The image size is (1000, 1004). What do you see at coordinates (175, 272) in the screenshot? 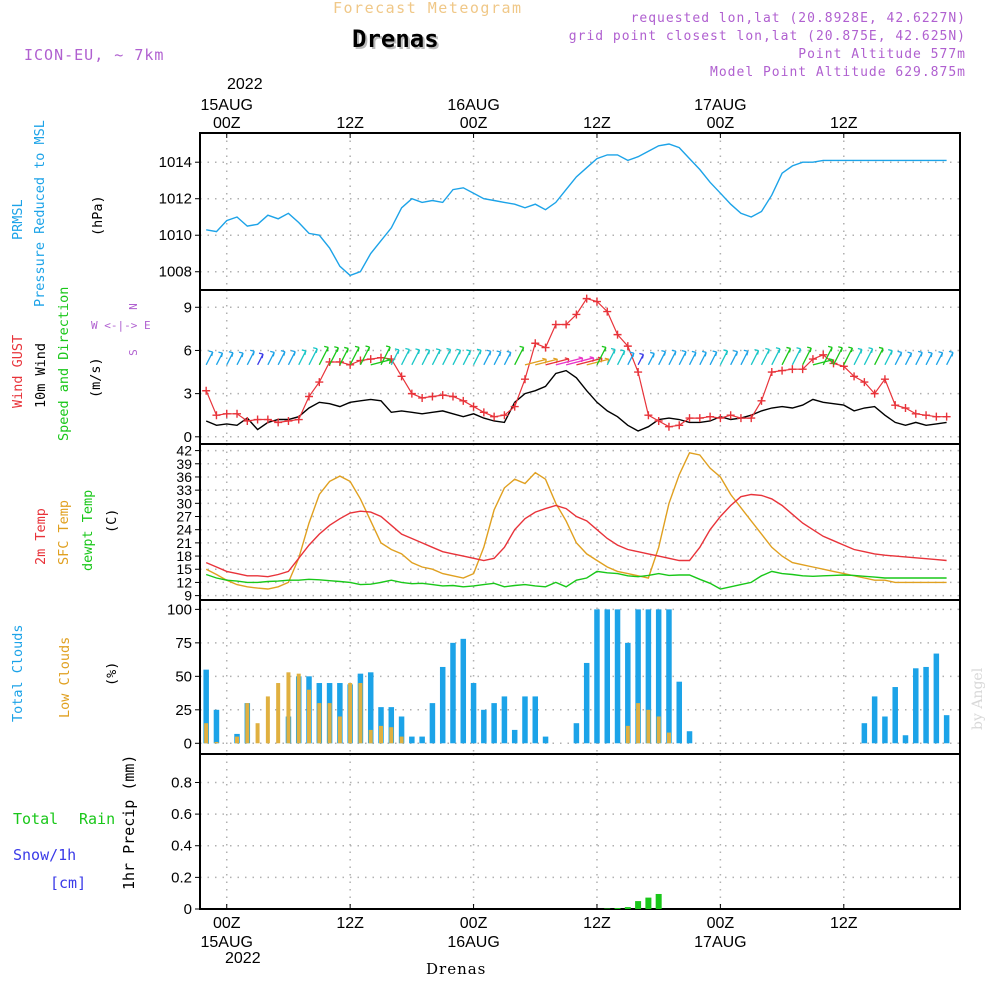
I see `ytick-label-pressure: 1008` at bounding box center [175, 272].